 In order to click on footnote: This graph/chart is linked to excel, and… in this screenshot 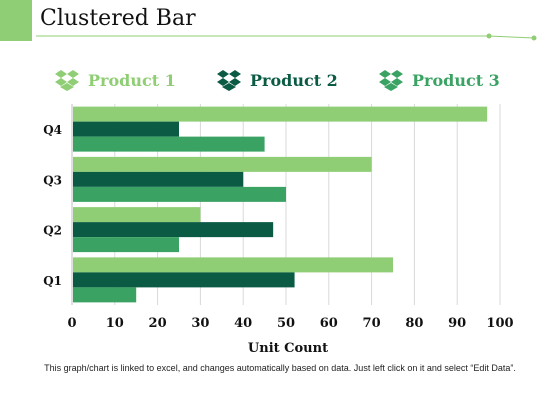, I will do `click(280, 368)`.